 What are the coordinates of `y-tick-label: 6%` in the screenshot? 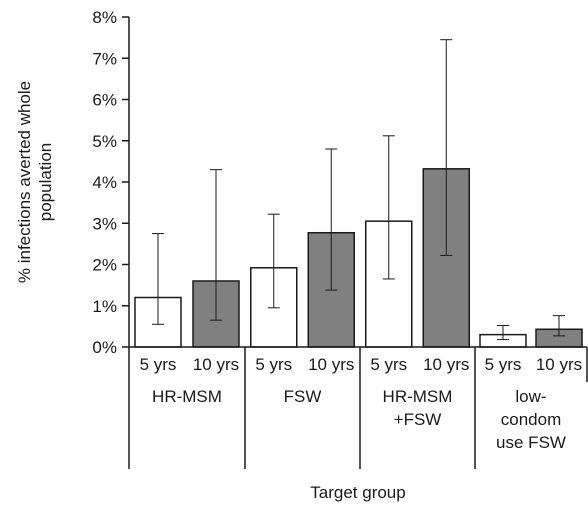 It's located at (104, 100).